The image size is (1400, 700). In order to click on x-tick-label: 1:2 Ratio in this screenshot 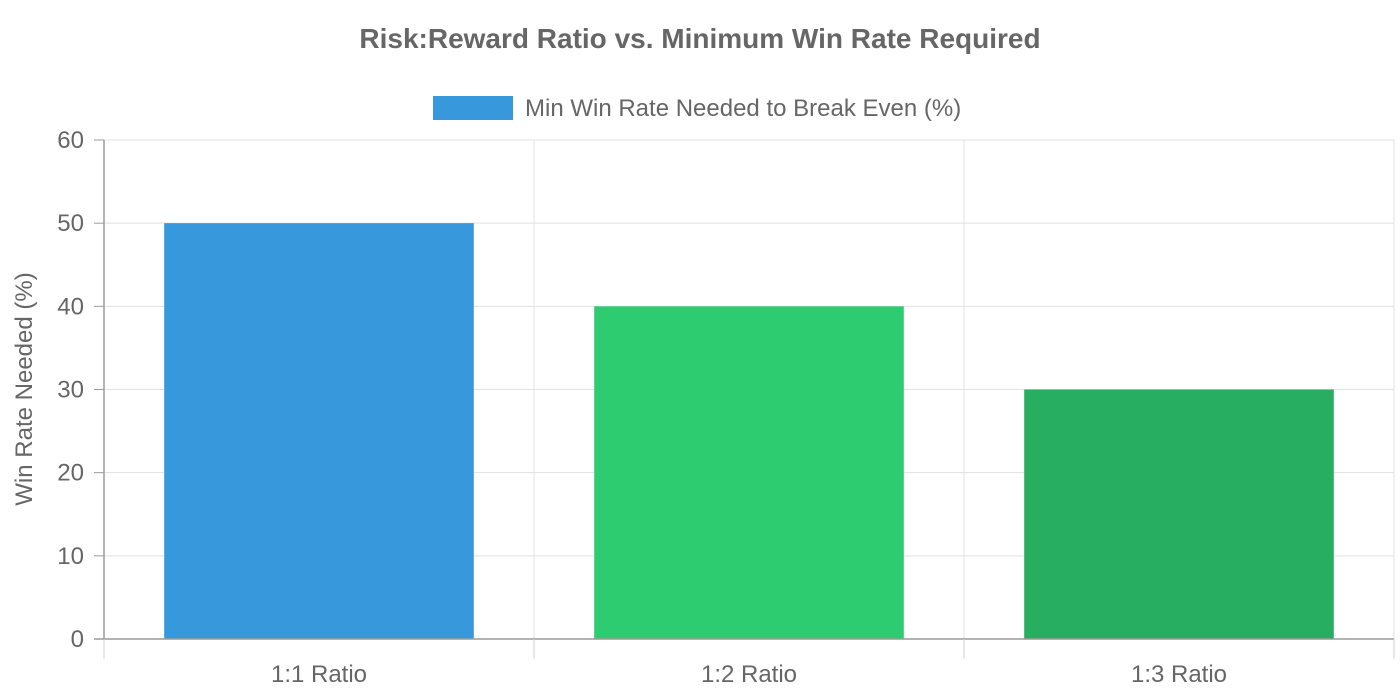, I will do `click(749, 674)`.